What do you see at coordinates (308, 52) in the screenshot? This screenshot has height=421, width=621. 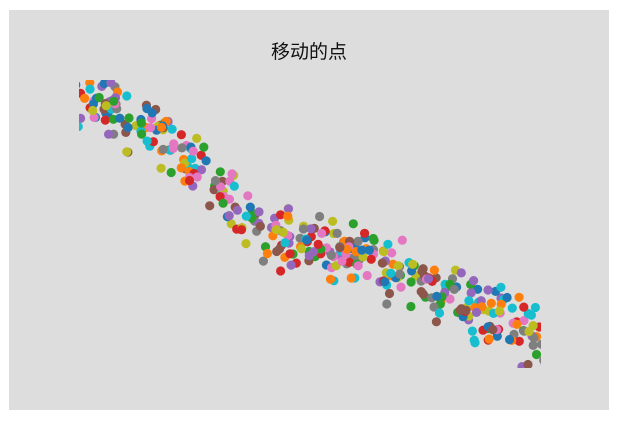 I see `chart-title: 移动的点` at bounding box center [308, 52].